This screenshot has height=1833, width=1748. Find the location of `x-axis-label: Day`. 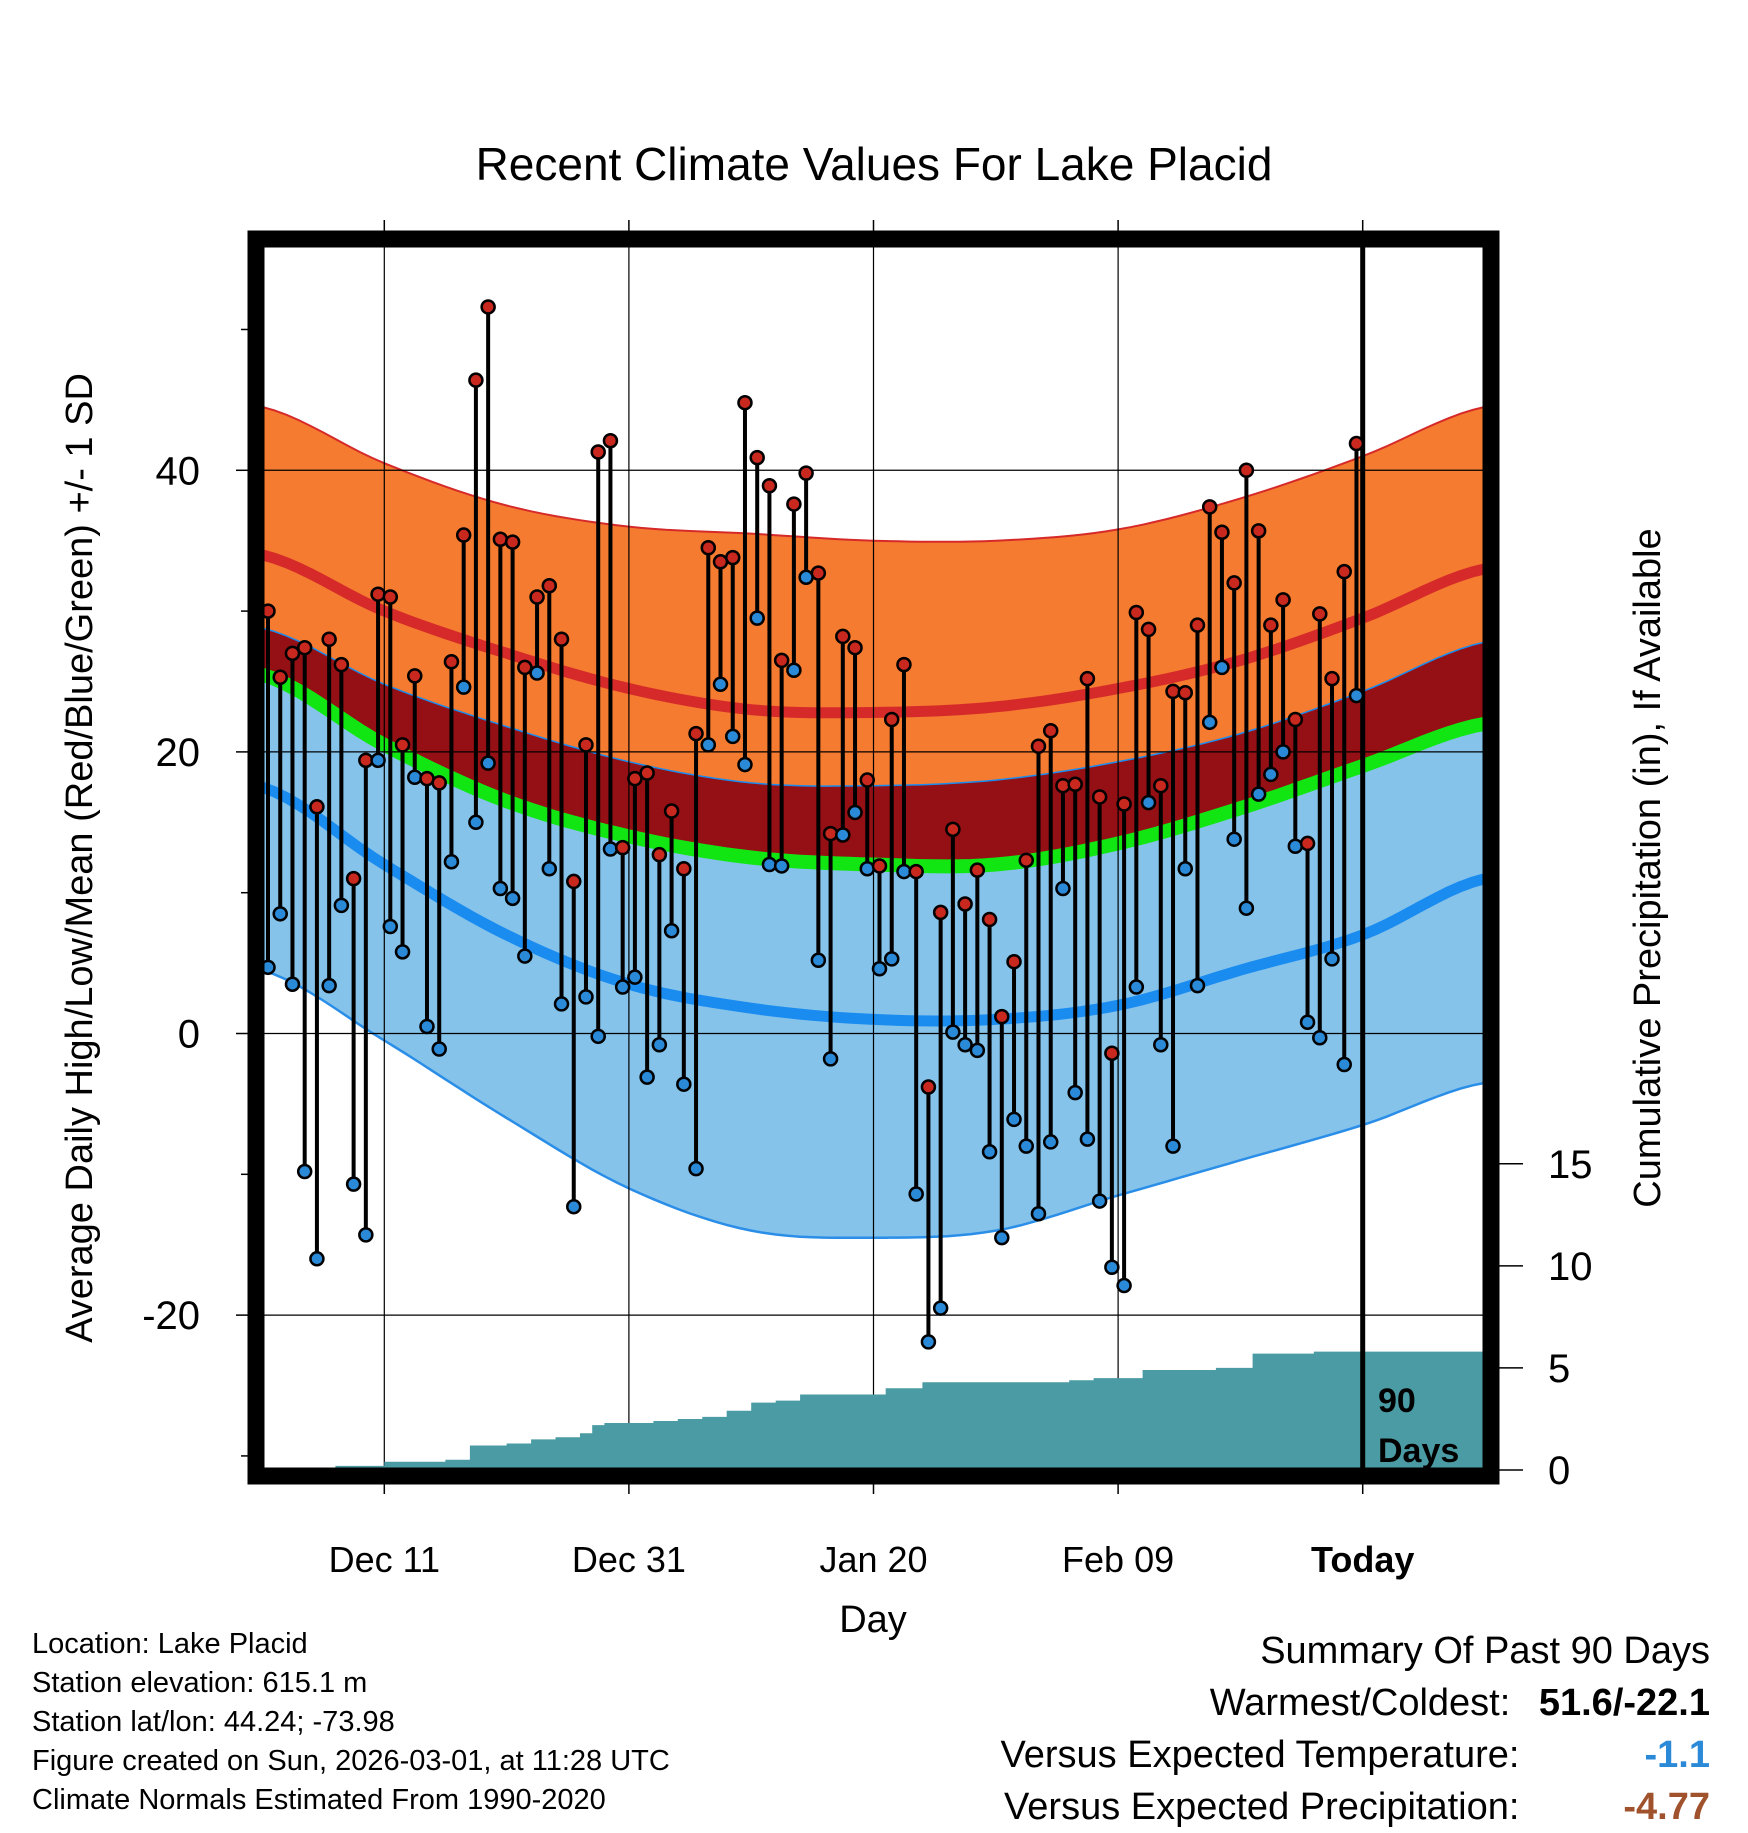

x-axis-label: Day is located at coordinates (873, 1620).